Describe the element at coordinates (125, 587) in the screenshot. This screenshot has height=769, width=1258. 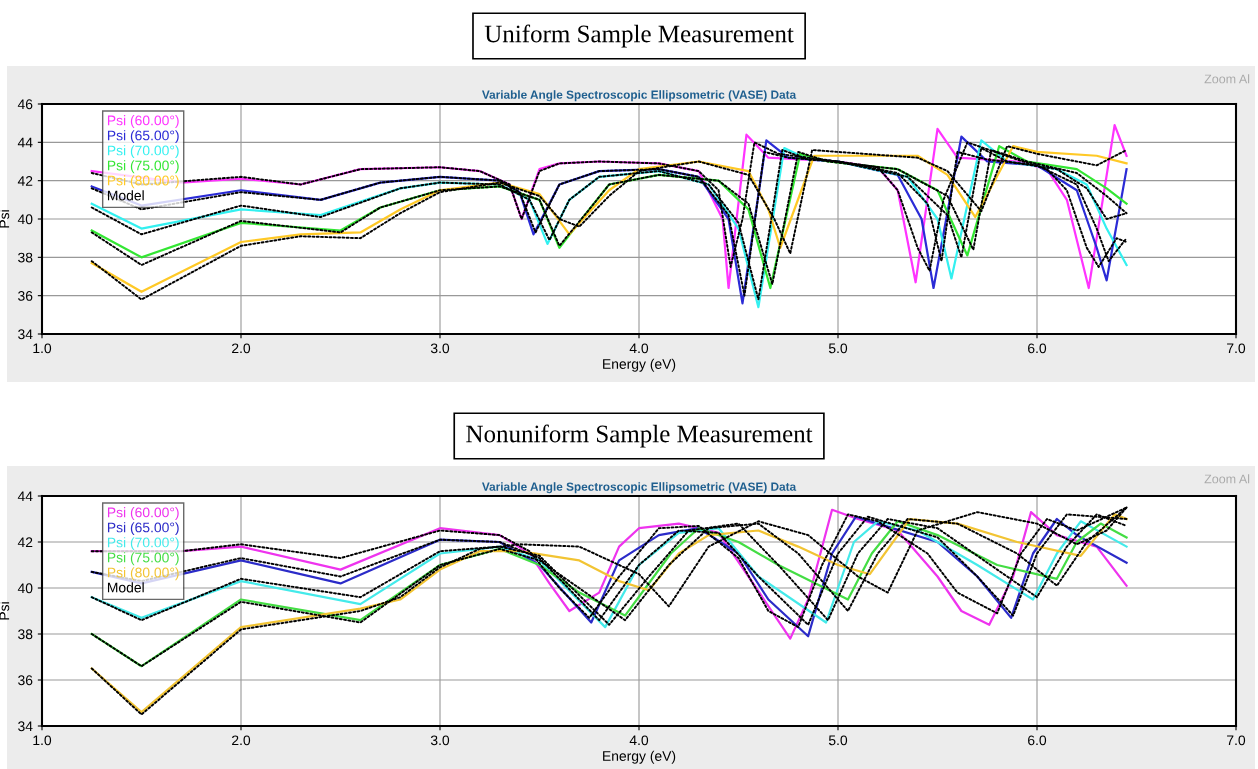
I see `text: Model` at that location.